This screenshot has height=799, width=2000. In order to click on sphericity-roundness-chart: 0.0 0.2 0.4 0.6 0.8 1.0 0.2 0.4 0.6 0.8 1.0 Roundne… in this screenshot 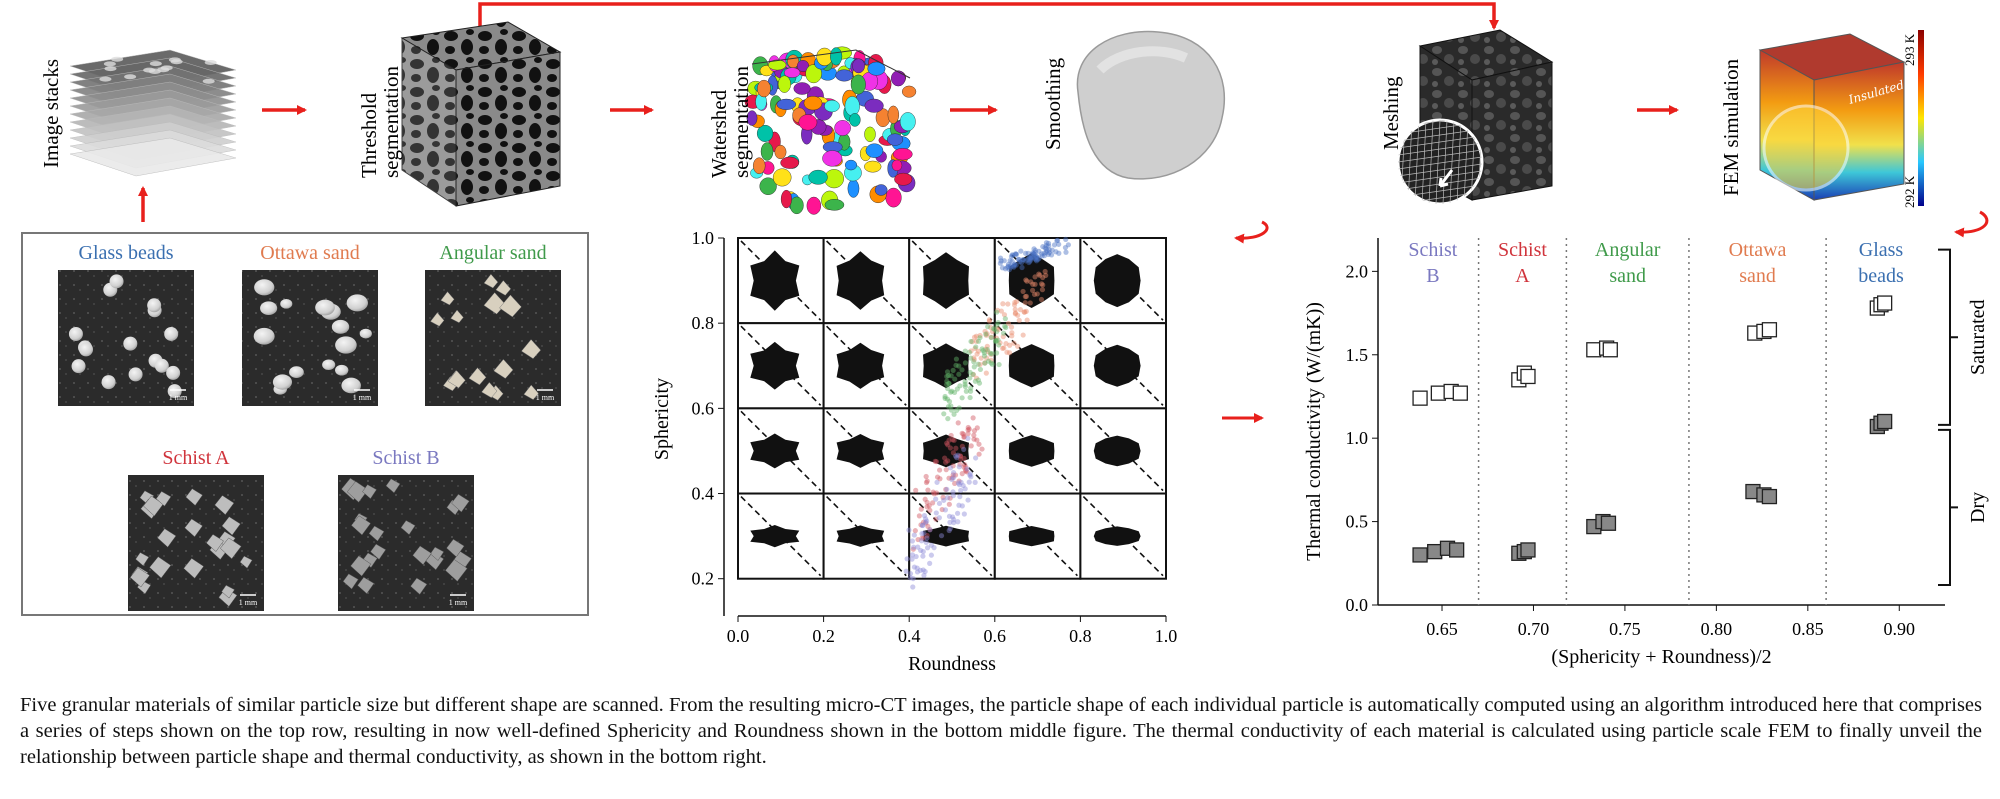, I will do `click(914, 451)`.